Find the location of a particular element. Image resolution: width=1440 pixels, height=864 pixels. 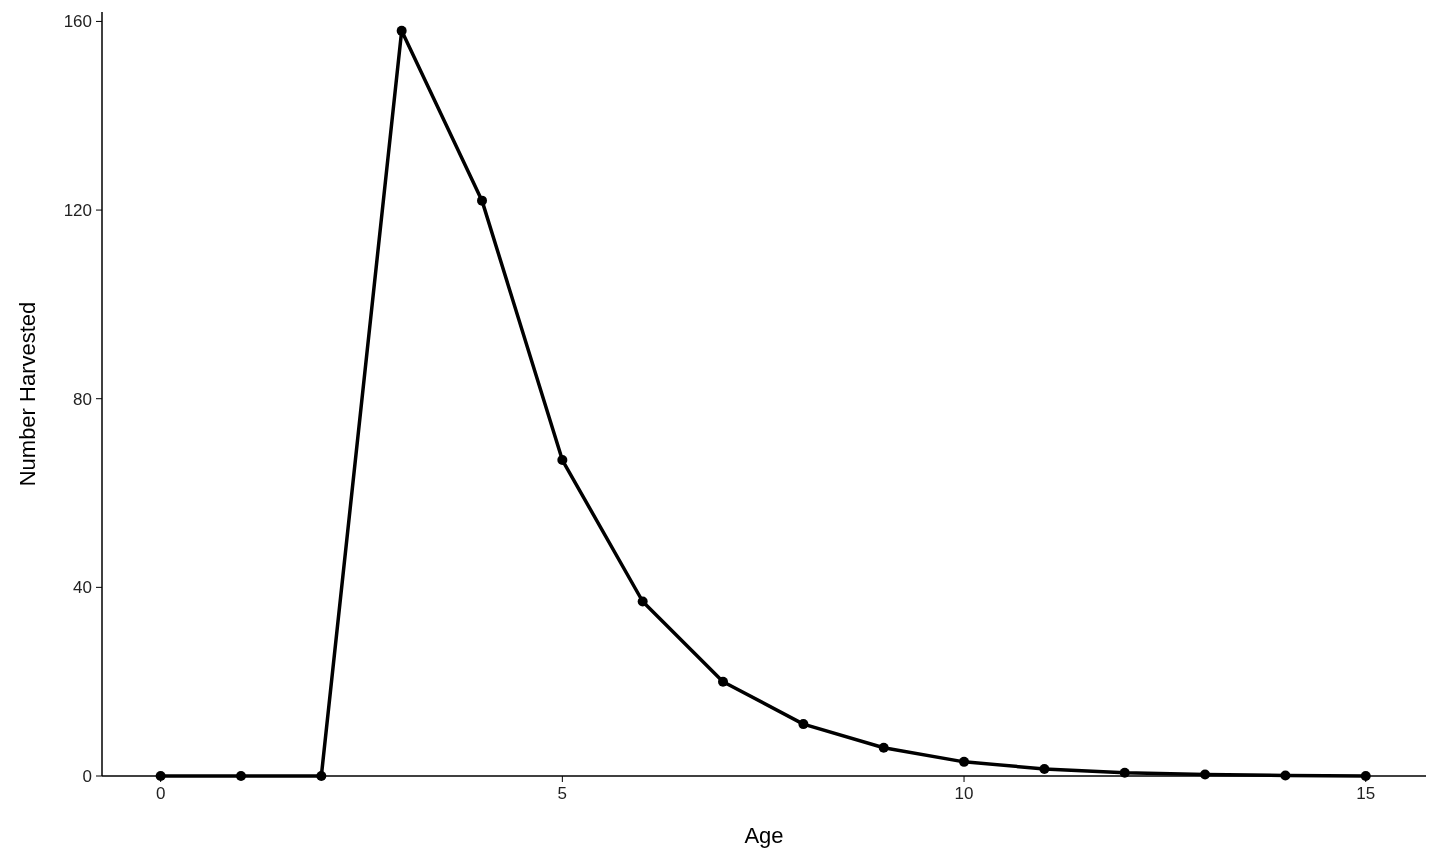

x-tick-label: 10 is located at coordinates (964, 793).